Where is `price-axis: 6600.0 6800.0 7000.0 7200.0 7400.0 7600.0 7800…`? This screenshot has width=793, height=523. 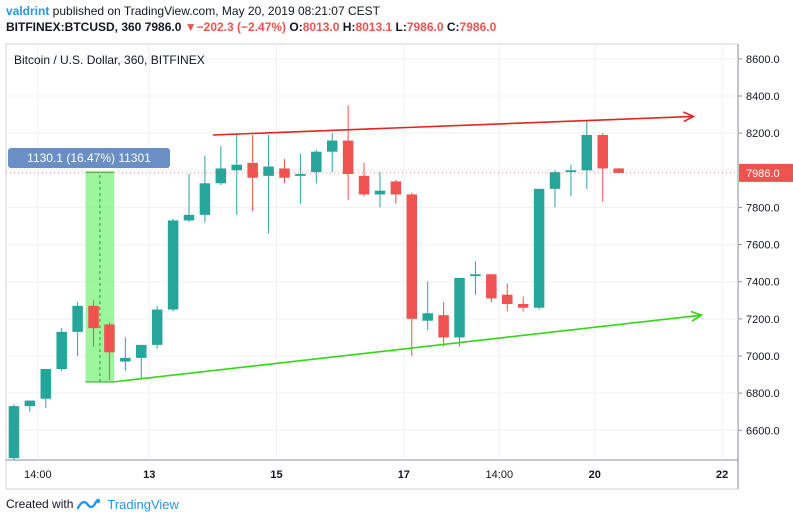
price-axis: 6600.0 6800.0 7000.0 7200.0 7400.0 7600.0 7800… is located at coordinates (765, 245).